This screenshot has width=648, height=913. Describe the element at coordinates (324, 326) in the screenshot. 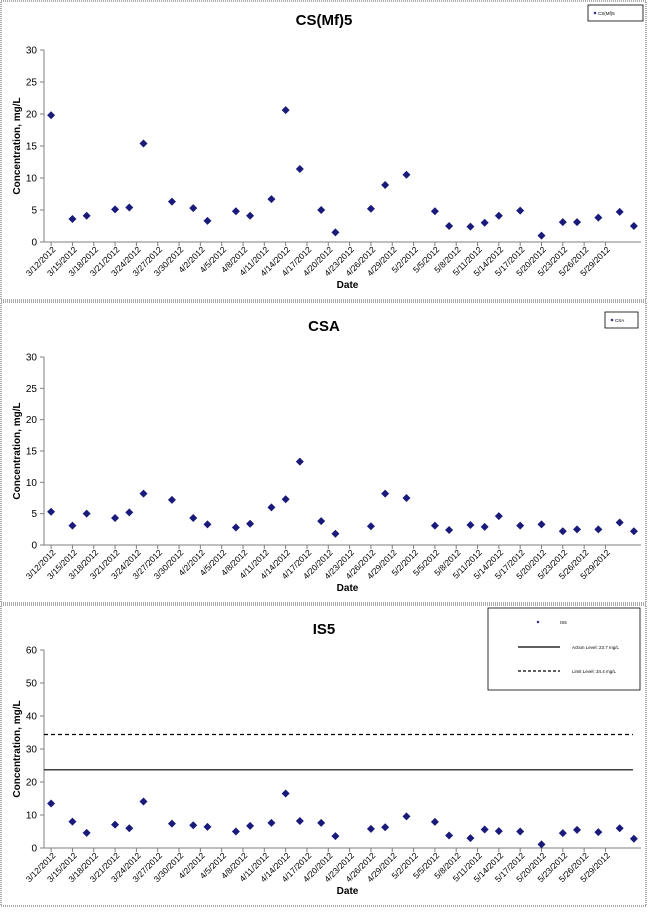

I see `chart-title: CSA` at that location.